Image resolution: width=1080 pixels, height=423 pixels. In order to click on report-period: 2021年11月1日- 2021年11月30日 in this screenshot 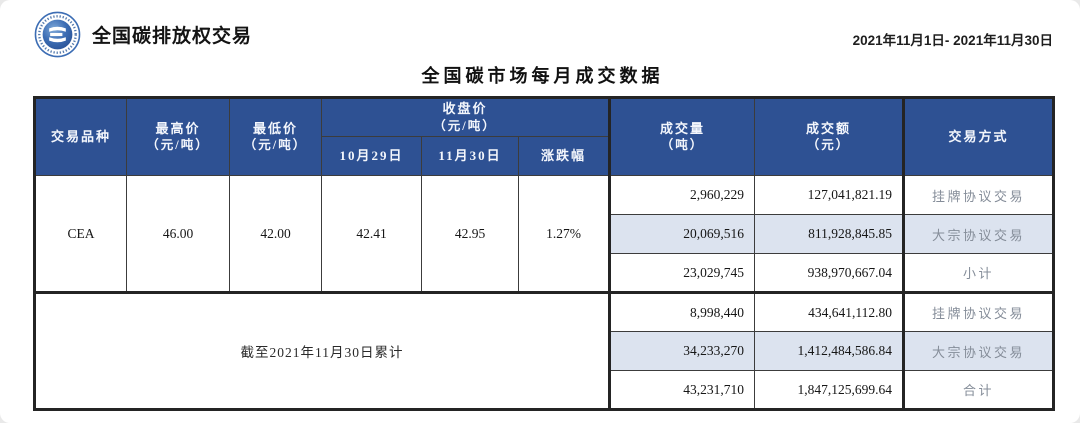, I will do `click(952, 40)`.